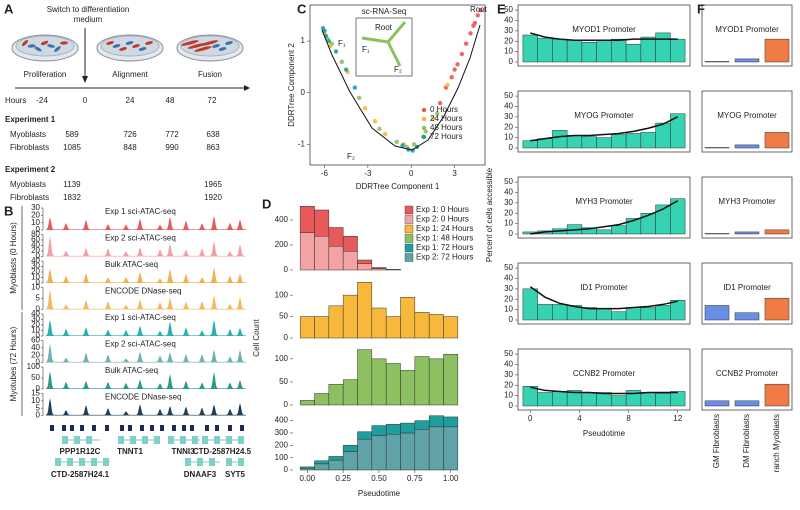 The width and height of the screenshot is (800, 510). Describe the element at coordinates (746, 441) in the screenshot. I see `x-tick-label: DM Fibroblasts` at that location.